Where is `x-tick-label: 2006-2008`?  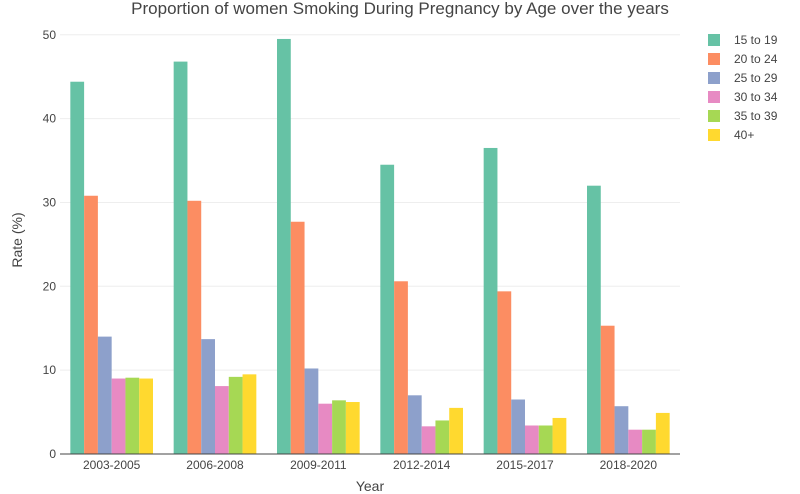 x-tick-label: 2006-2008 is located at coordinates (215, 465).